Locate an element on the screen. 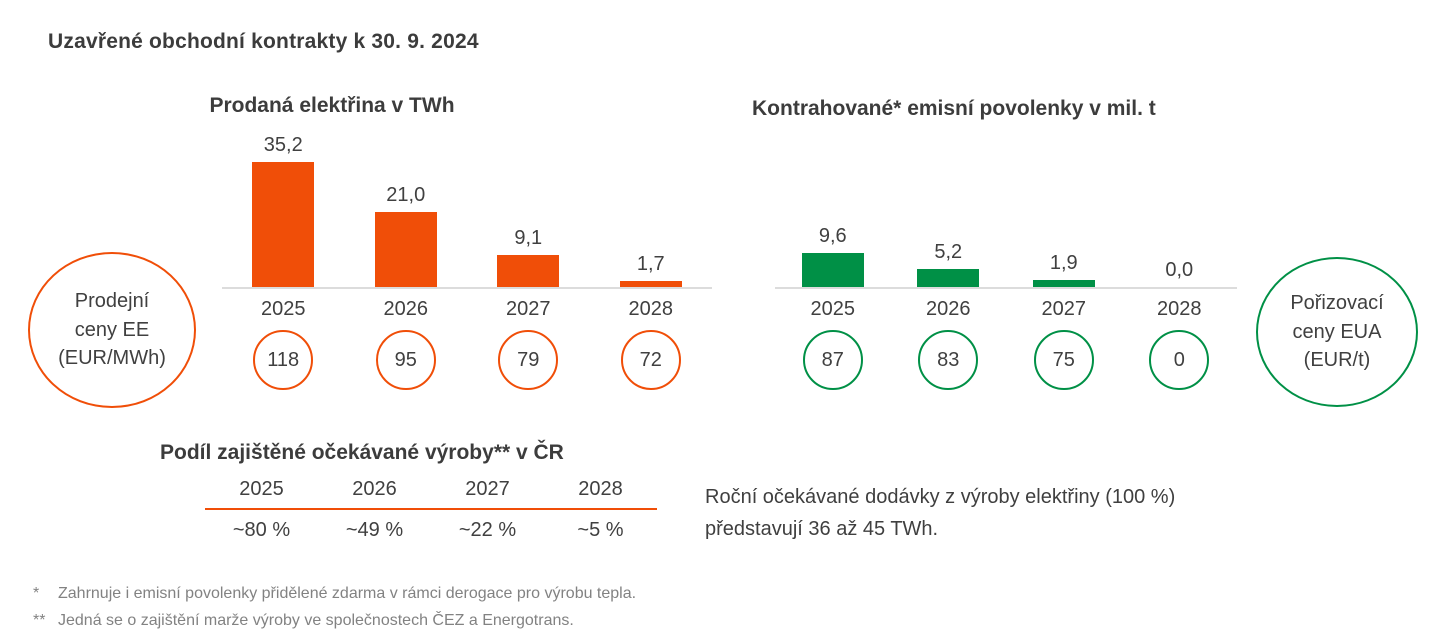 The image size is (1443, 639). bar-column: 1,7 is located at coordinates (651, 270).